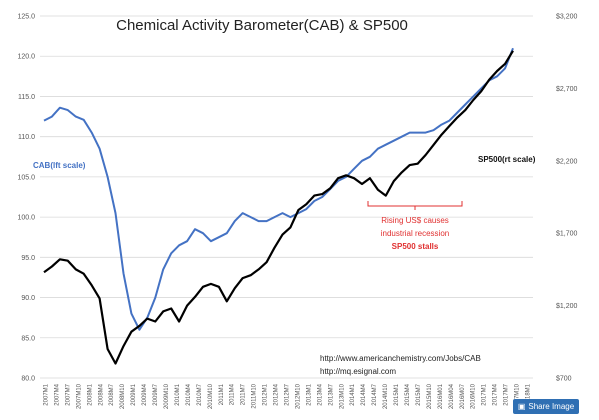  What do you see at coordinates (441, 396) in the screenshot?
I see `x-tick-label: 2016M01` at bounding box center [441, 396].